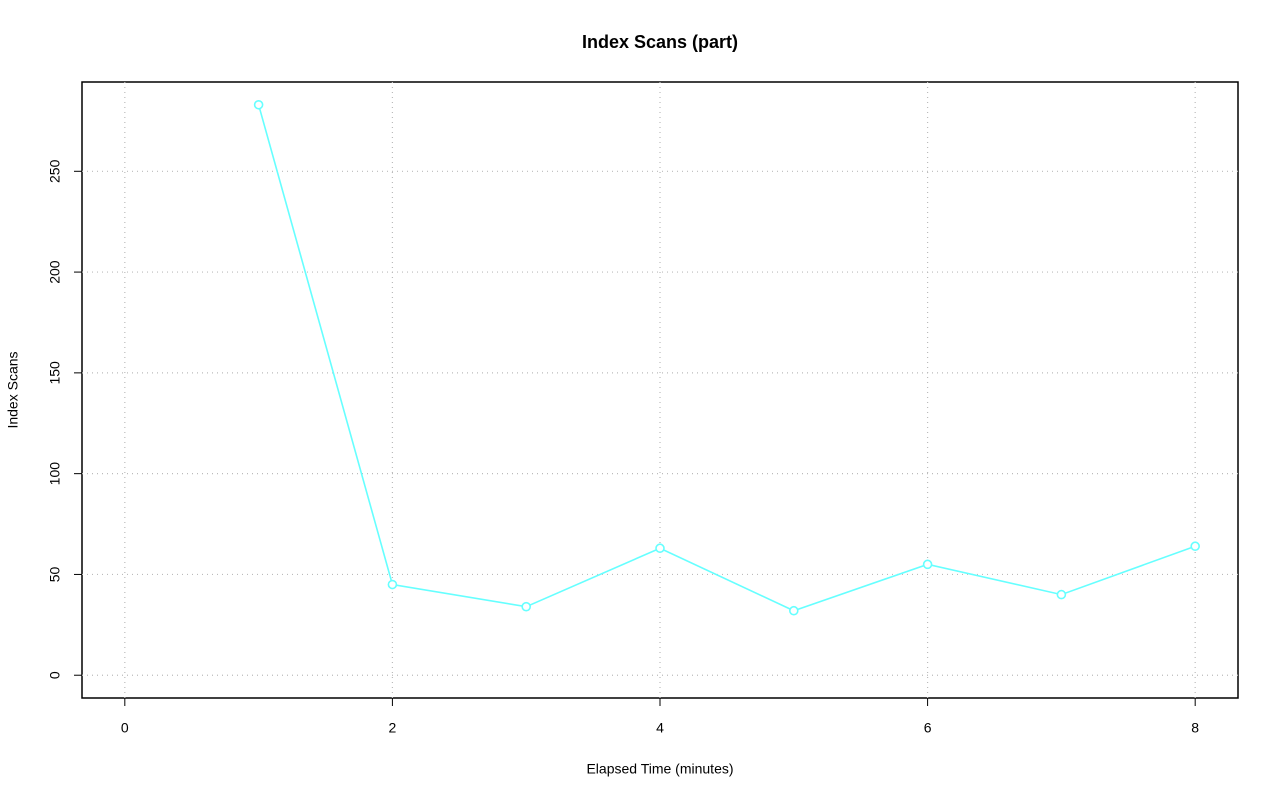 This screenshot has height=801, width=1280. What do you see at coordinates (55, 675) in the screenshot?
I see `y-tick-label: 0` at bounding box center [55, 675].